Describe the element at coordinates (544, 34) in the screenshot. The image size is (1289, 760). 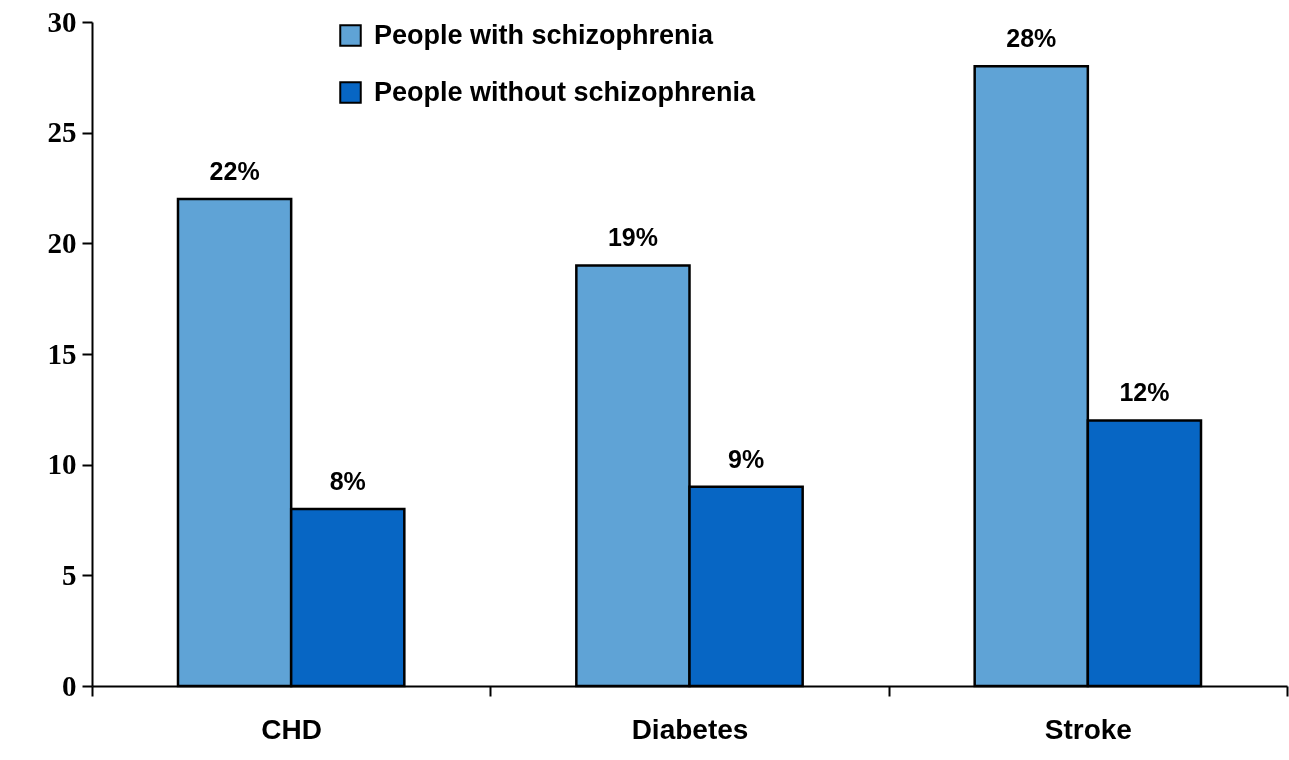
I see `legend-label: People with schizophrenia` at that location.